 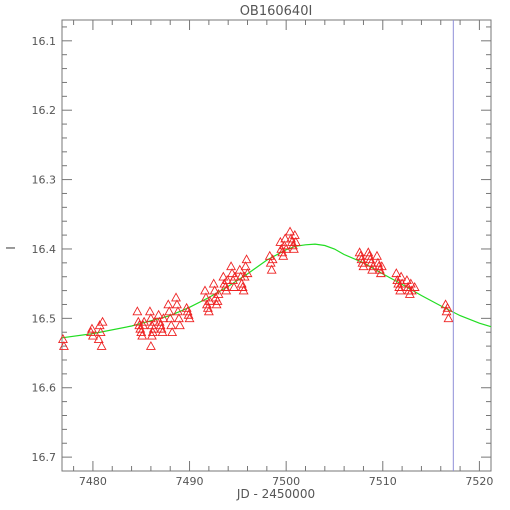 What do you see at coordinates (44, 180) in the screenshot?
I see `y-tick-label: 16.3` at bounding box center [44, 180].